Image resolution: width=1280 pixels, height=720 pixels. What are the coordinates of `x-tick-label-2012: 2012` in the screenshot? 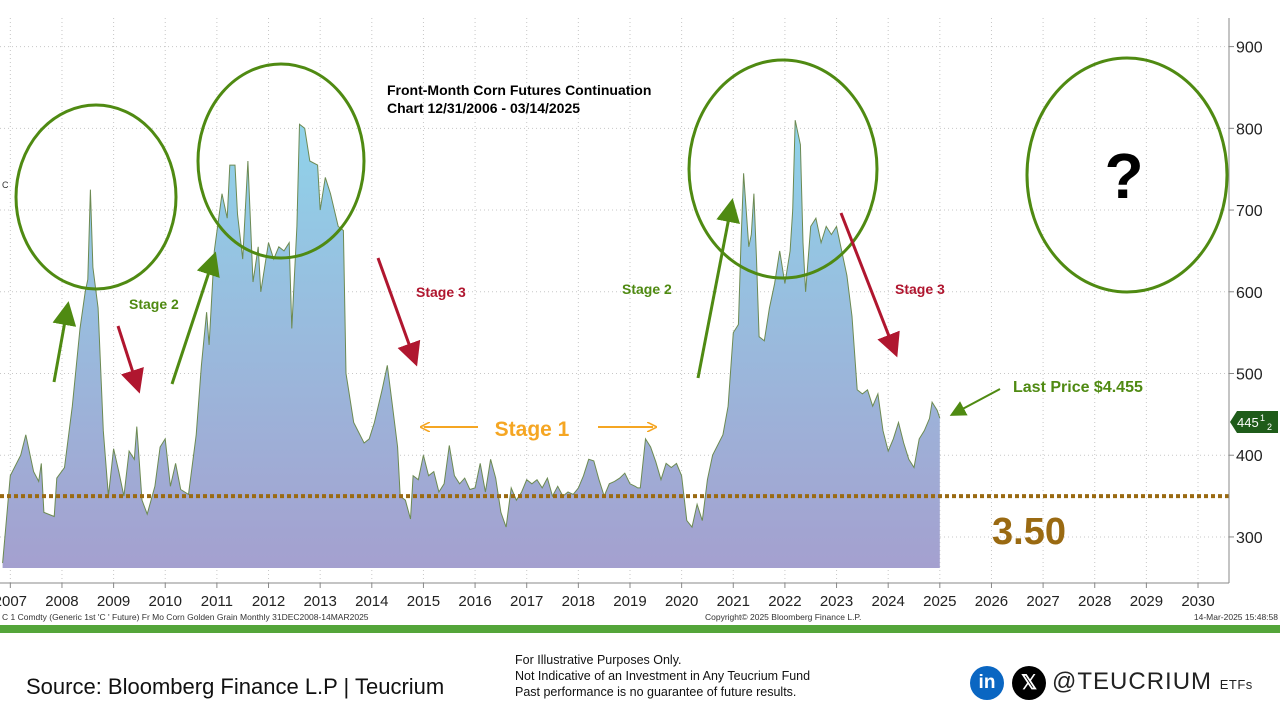 It's located at (268, 601).